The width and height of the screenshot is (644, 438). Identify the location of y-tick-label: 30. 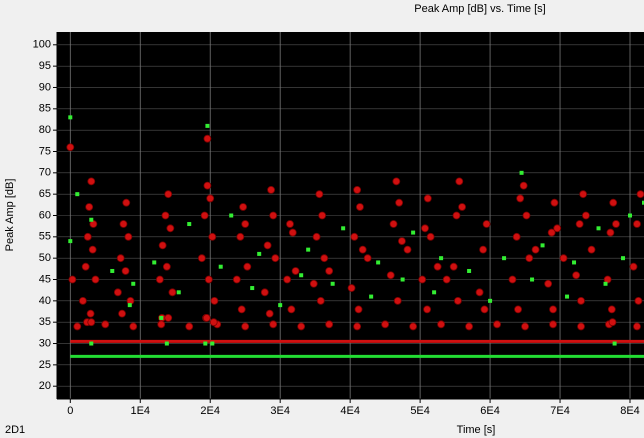
(45, 343).